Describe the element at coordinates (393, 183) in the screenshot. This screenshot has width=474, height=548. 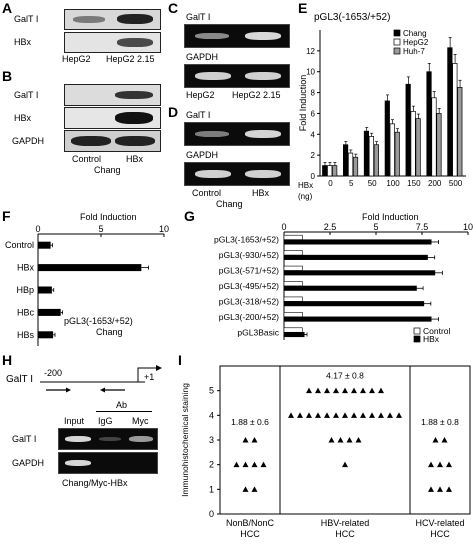
I see `x-tick-label: 100` at that location.